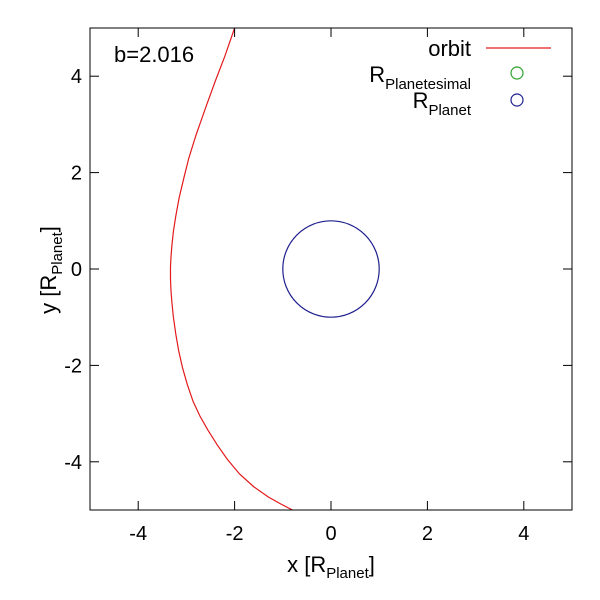 The width and height of the screenshot is (600, 600). I want to click on legend-planet-sub: Planet, so click(449, 110).